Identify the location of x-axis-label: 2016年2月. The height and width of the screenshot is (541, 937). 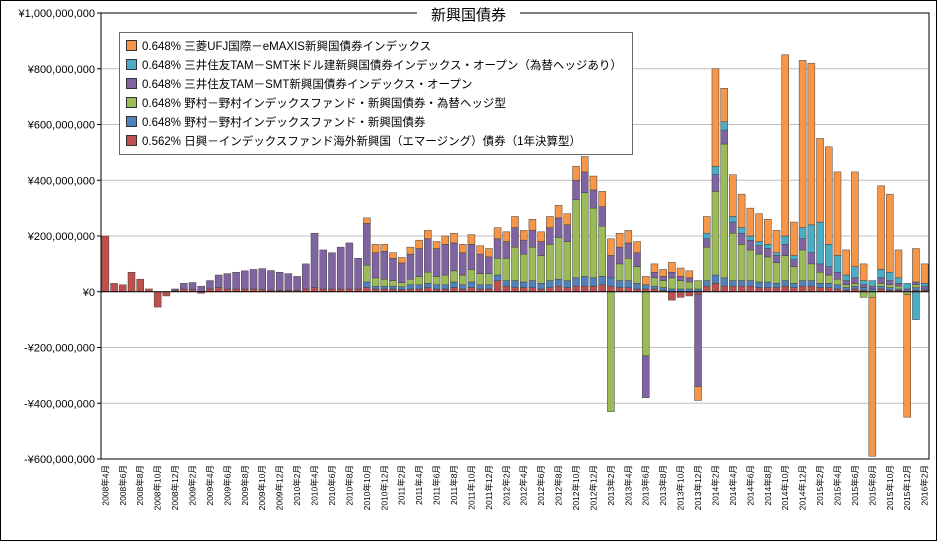
(925, 485).